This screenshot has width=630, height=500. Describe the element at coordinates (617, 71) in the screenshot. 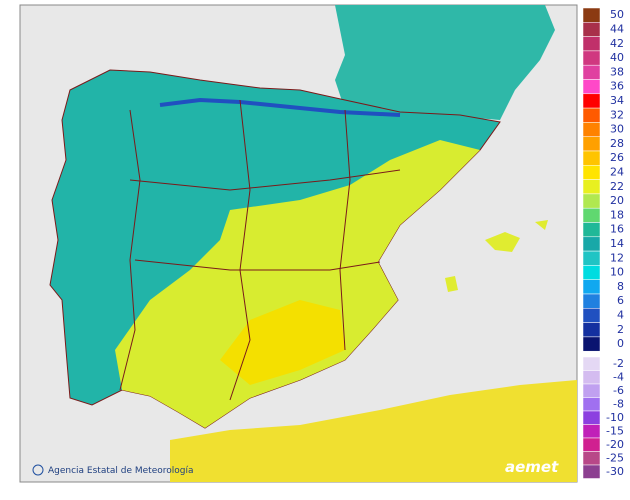

I see `legend-label: 38` at that location.